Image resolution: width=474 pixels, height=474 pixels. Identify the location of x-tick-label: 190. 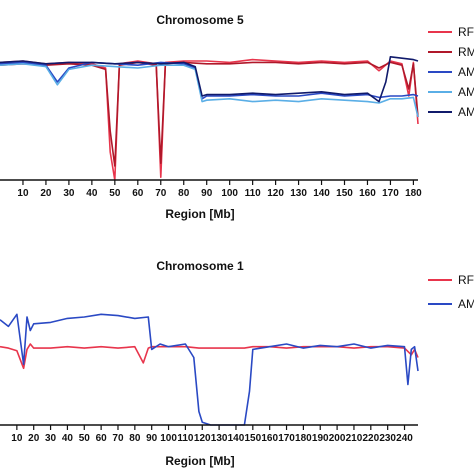
(320, 438).